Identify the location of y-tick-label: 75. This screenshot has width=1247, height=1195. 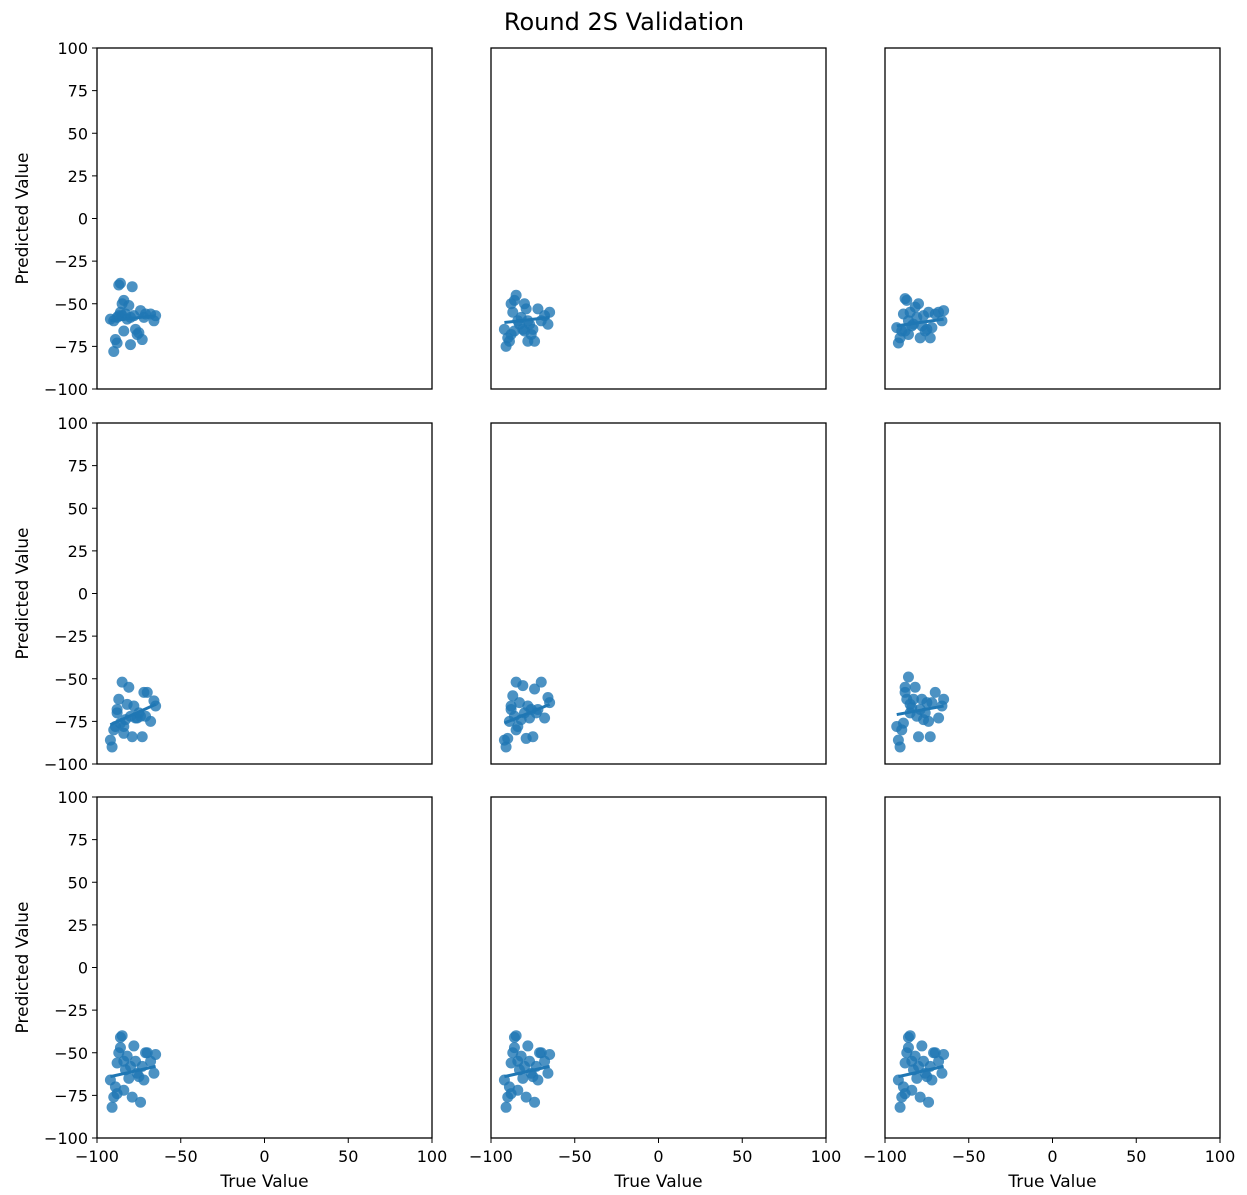
(78, 840).